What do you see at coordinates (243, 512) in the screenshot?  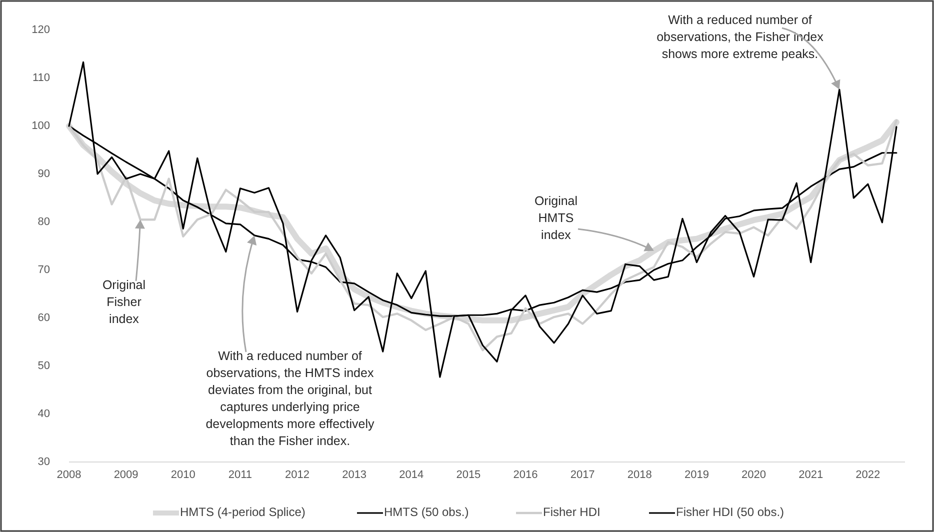 I see `legend-label: HMTS (4-period Splice)` at bounding box center [243, 512].